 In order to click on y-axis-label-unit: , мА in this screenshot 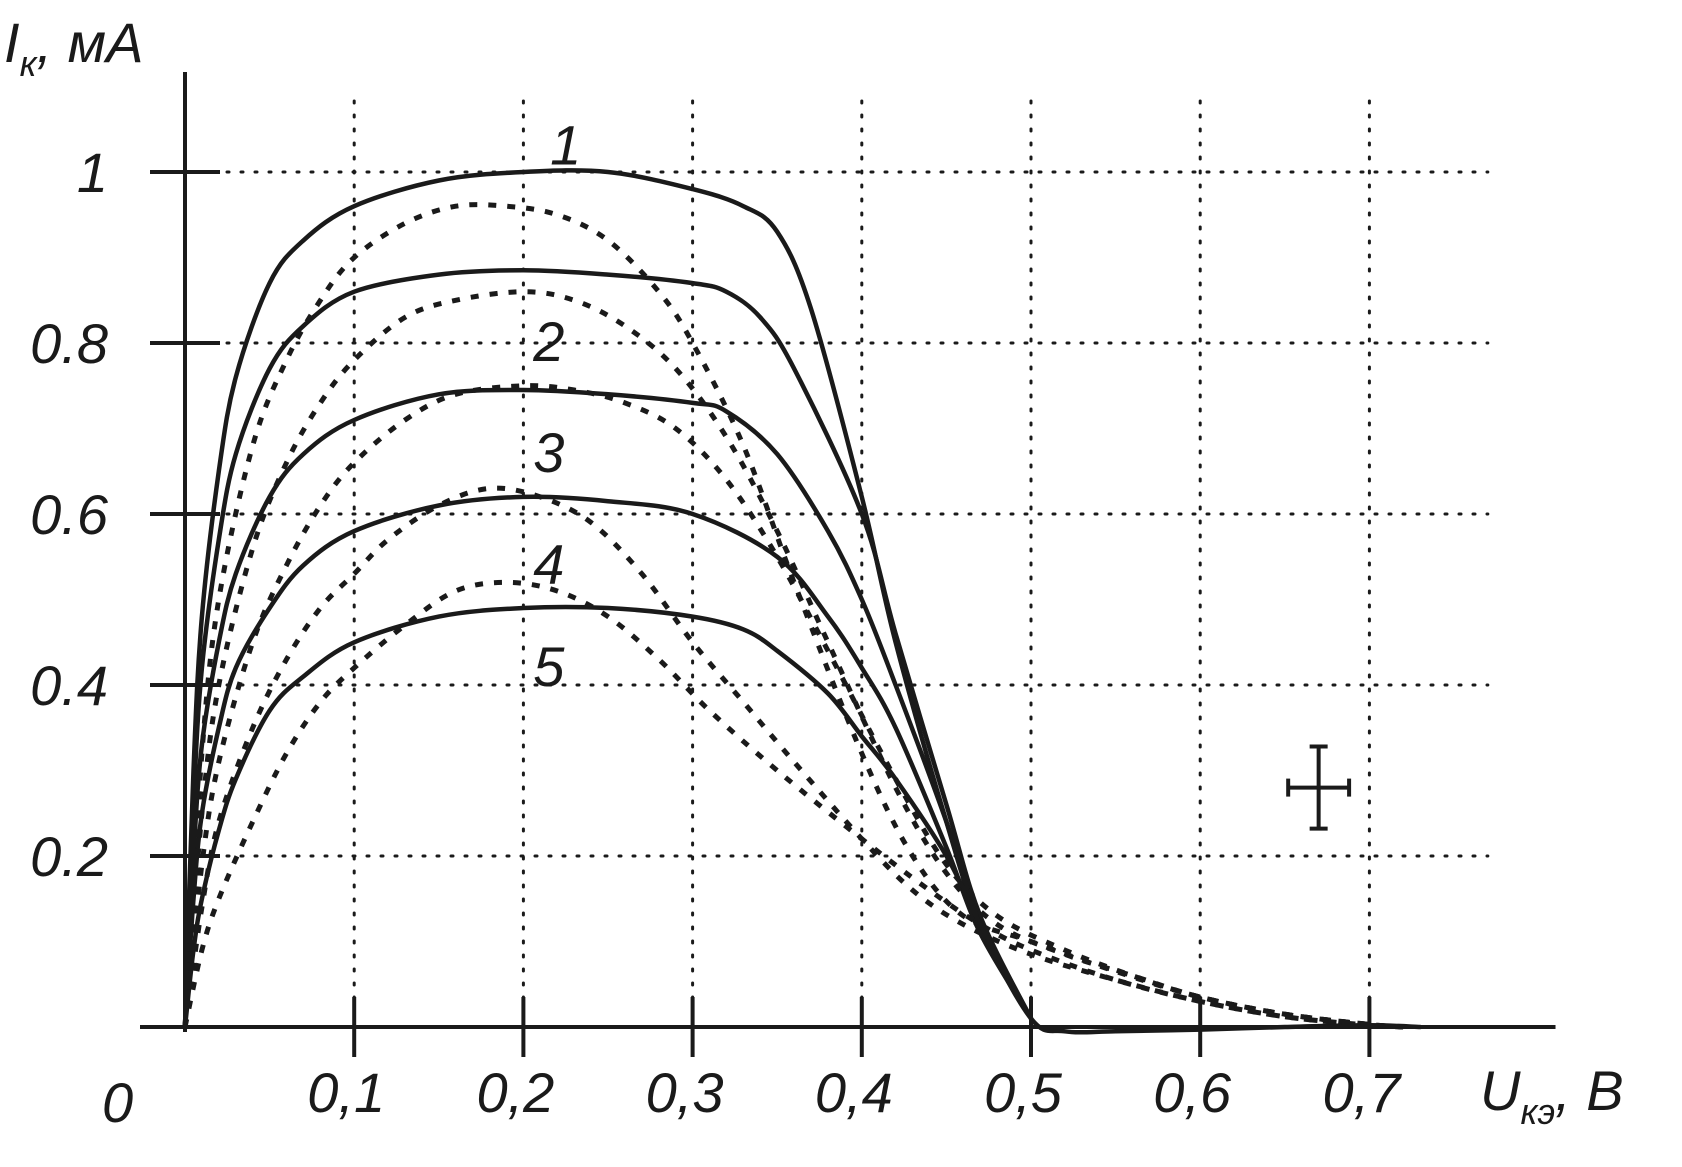, I will do `click(90, 42)`.